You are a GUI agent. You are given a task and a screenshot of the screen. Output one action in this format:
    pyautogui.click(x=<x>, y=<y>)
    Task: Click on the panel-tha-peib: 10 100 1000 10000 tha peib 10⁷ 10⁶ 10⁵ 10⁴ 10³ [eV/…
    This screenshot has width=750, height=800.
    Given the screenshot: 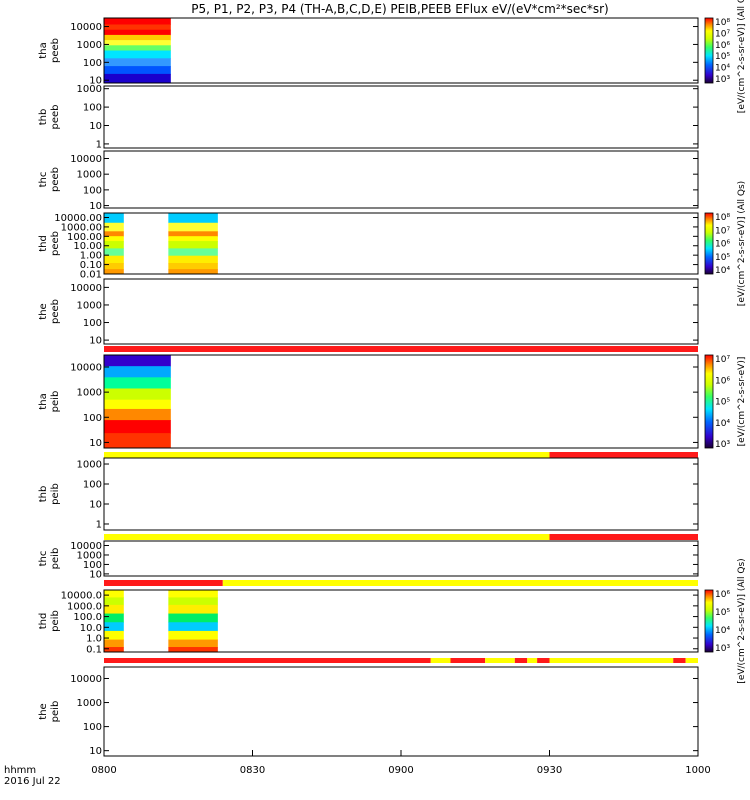 What is the action you would take?
    pyautogui.click(x=392, y=406)
    